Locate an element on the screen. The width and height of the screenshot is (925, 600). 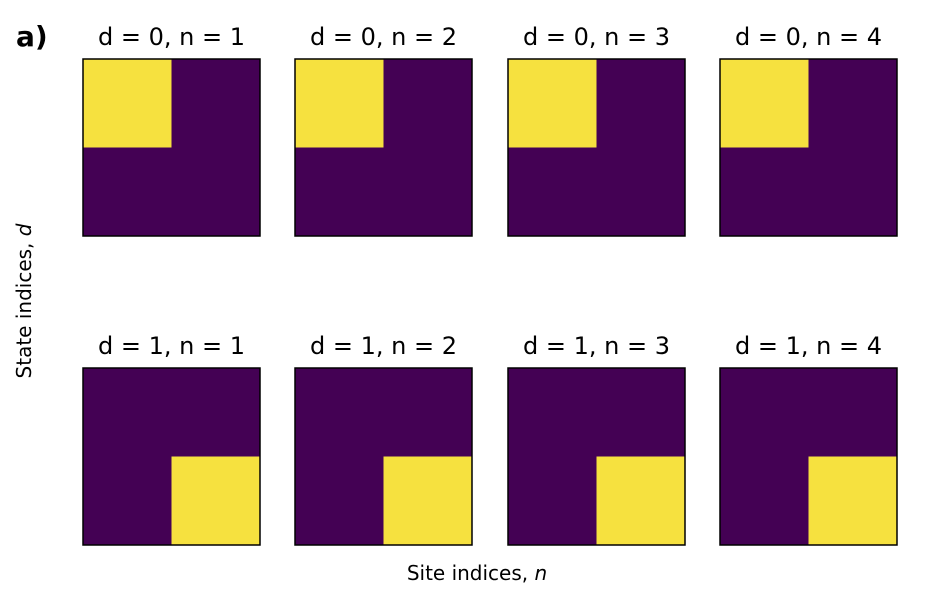
heatmap-panel: d = 1, n = 1 is located at coordinates (171, 439).